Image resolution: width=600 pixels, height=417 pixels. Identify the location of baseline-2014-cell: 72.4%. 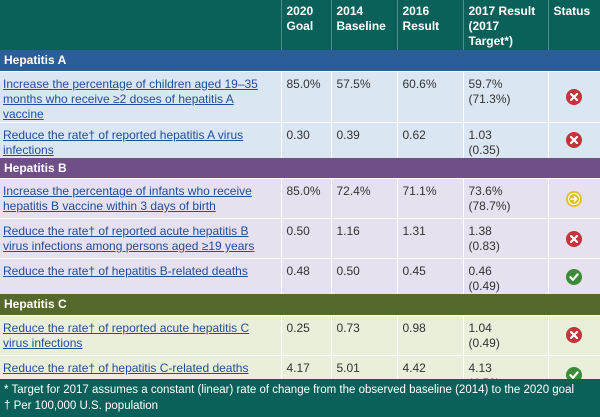
(364, 198).